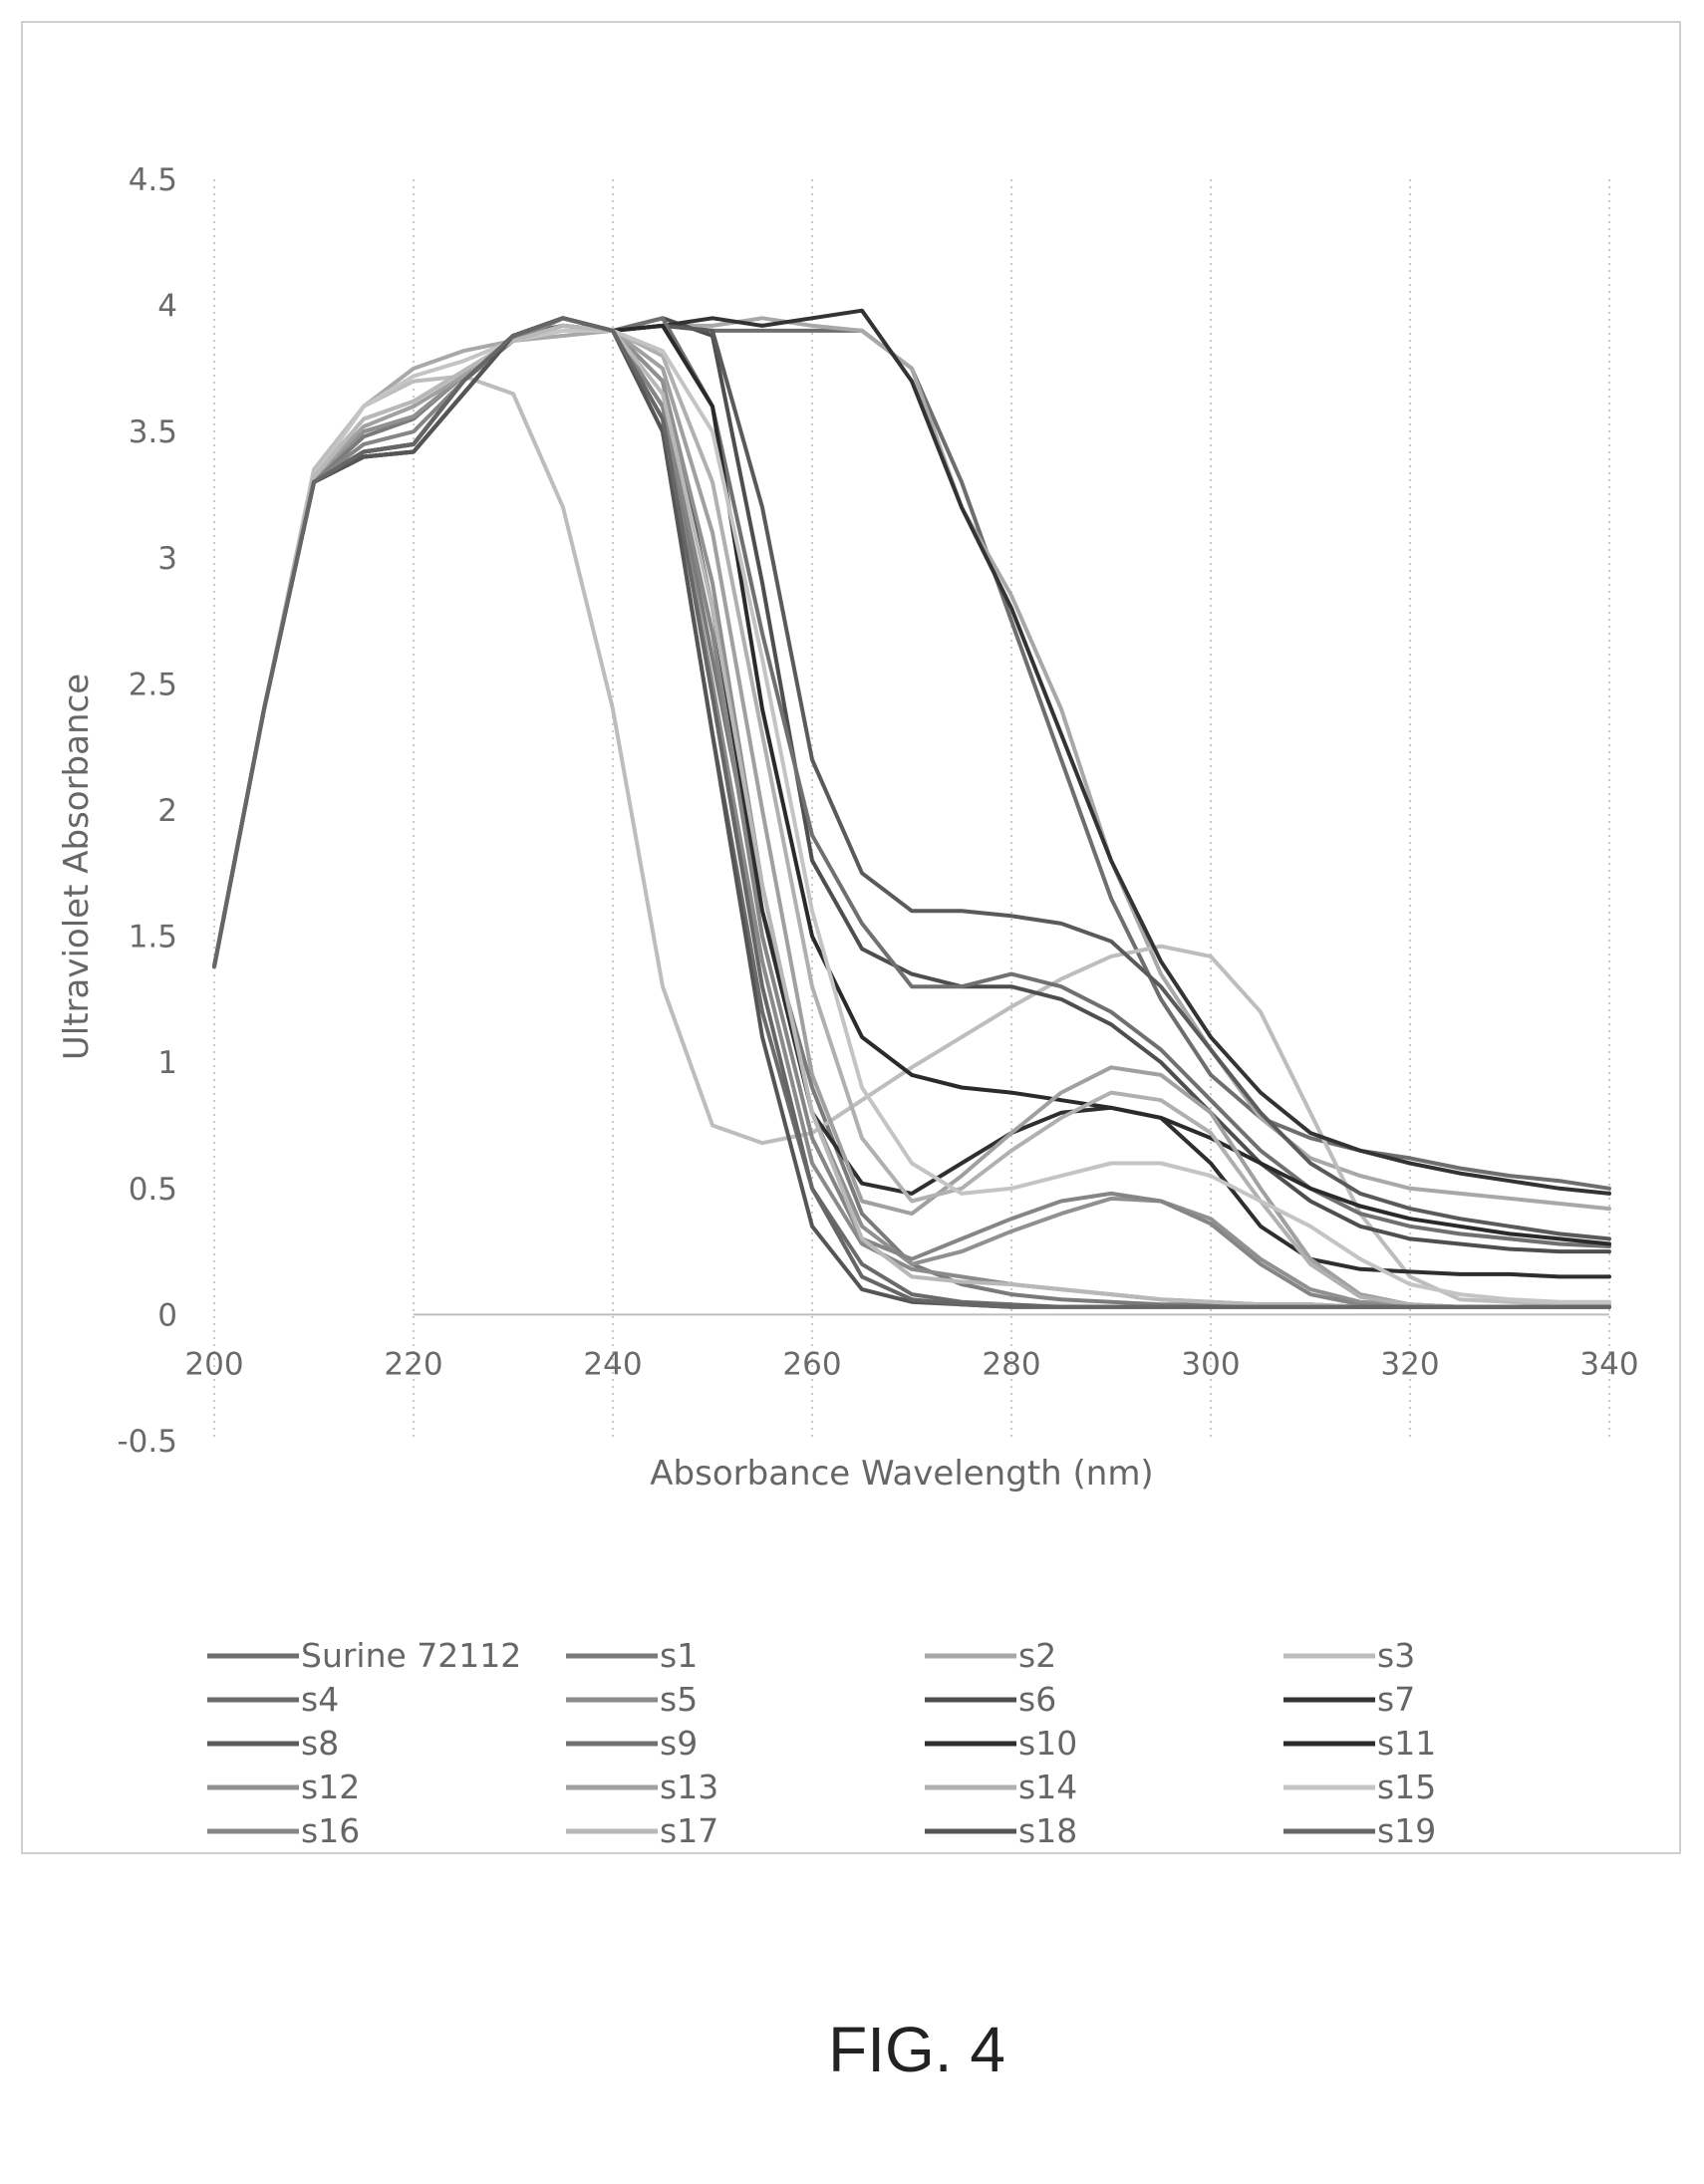 This screenshot has height=2184, width=1704. What do you see at coordinates (901, 1474) in the screenshot?
I see `x-axis-title: Absorbance Wavelength (nm)` at bounding box center [901, 1474].